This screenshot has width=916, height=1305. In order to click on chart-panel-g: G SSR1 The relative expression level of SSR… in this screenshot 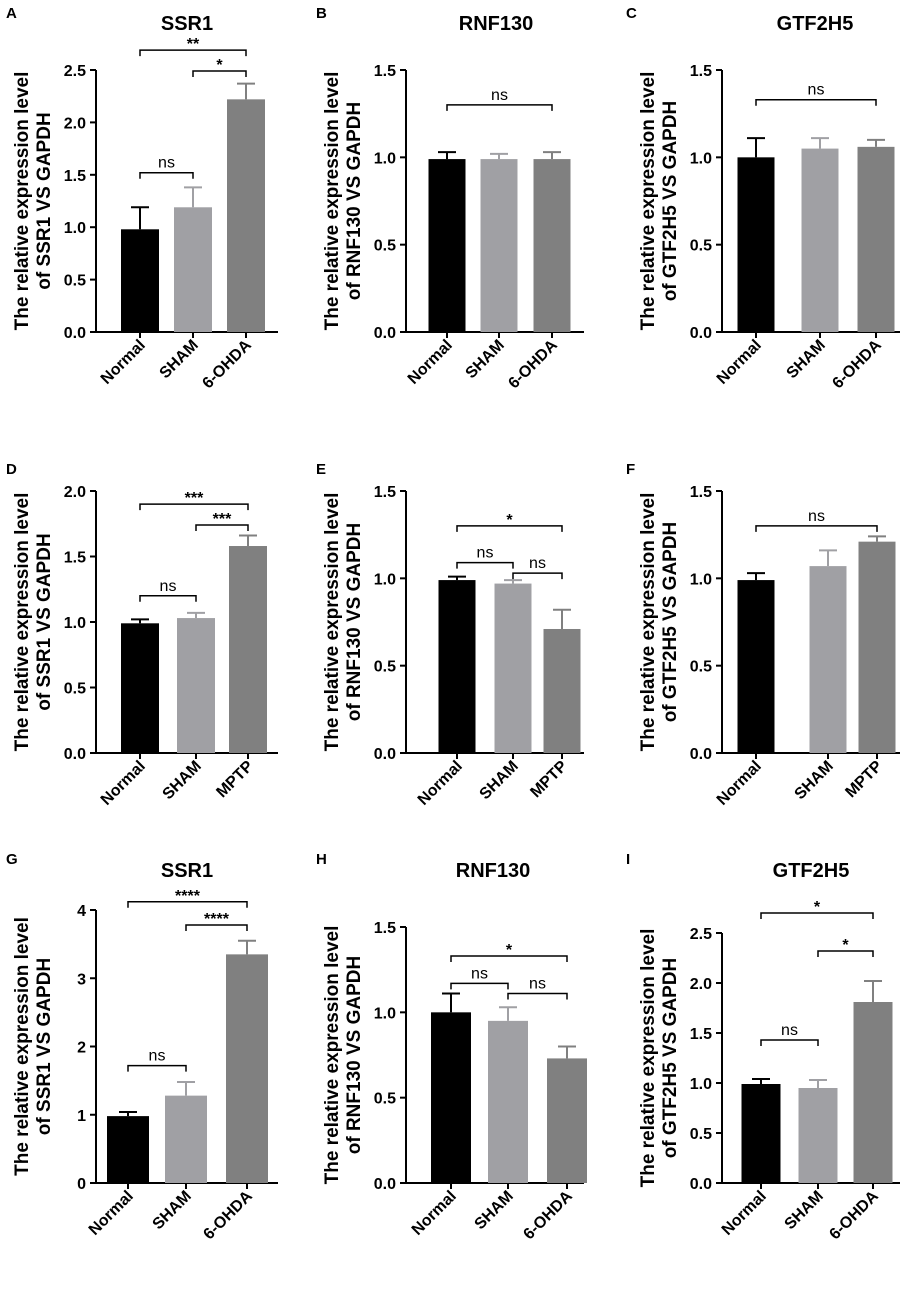, I will do `click(142, 1047)`.